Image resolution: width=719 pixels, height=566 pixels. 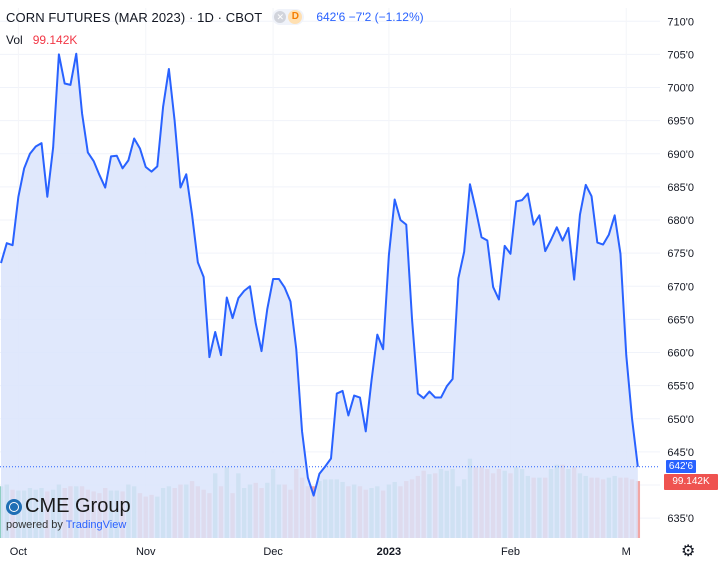 What do you see at coordinates (55, 40) in the screenshot?
I see `volume-value: 99.142K` at bounding box center [55, 40].